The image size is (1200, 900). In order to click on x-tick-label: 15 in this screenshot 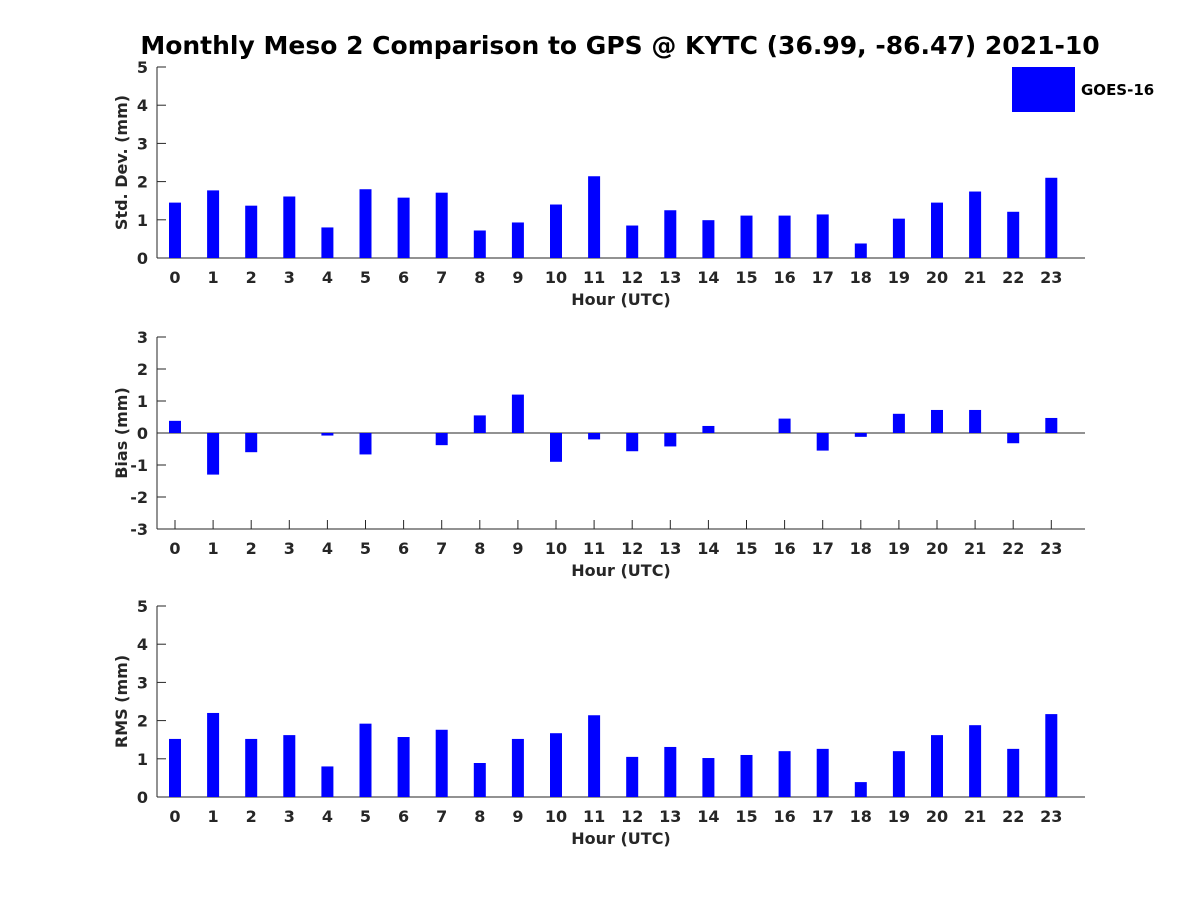, I will do `click(746, 548)`.